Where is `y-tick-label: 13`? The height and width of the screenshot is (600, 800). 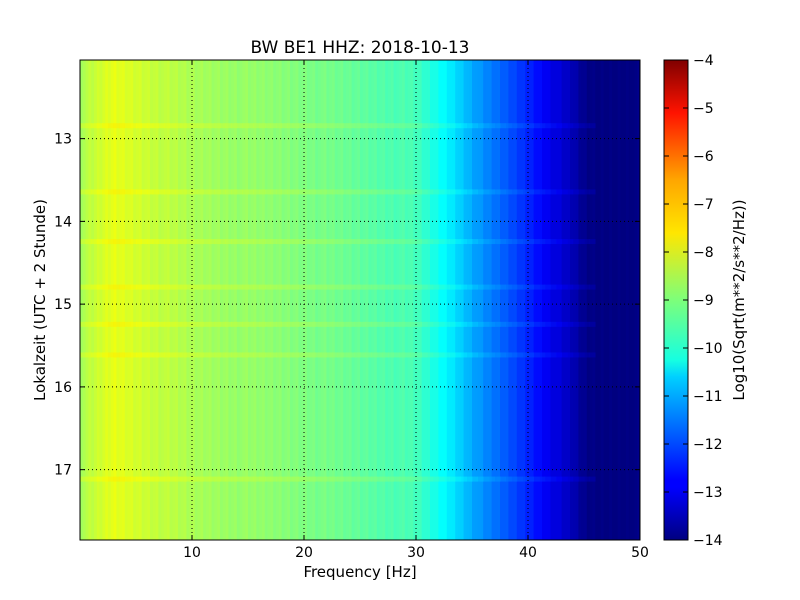 y-tick-label: 13 is located at coordinates (63, 140).